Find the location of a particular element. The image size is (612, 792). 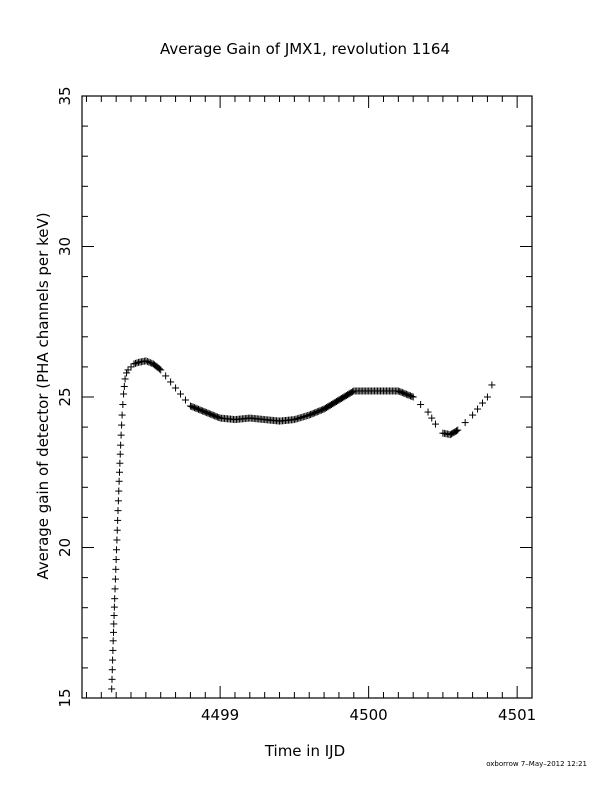

y-tick-label: 15 is located at coordinates (65, 697).